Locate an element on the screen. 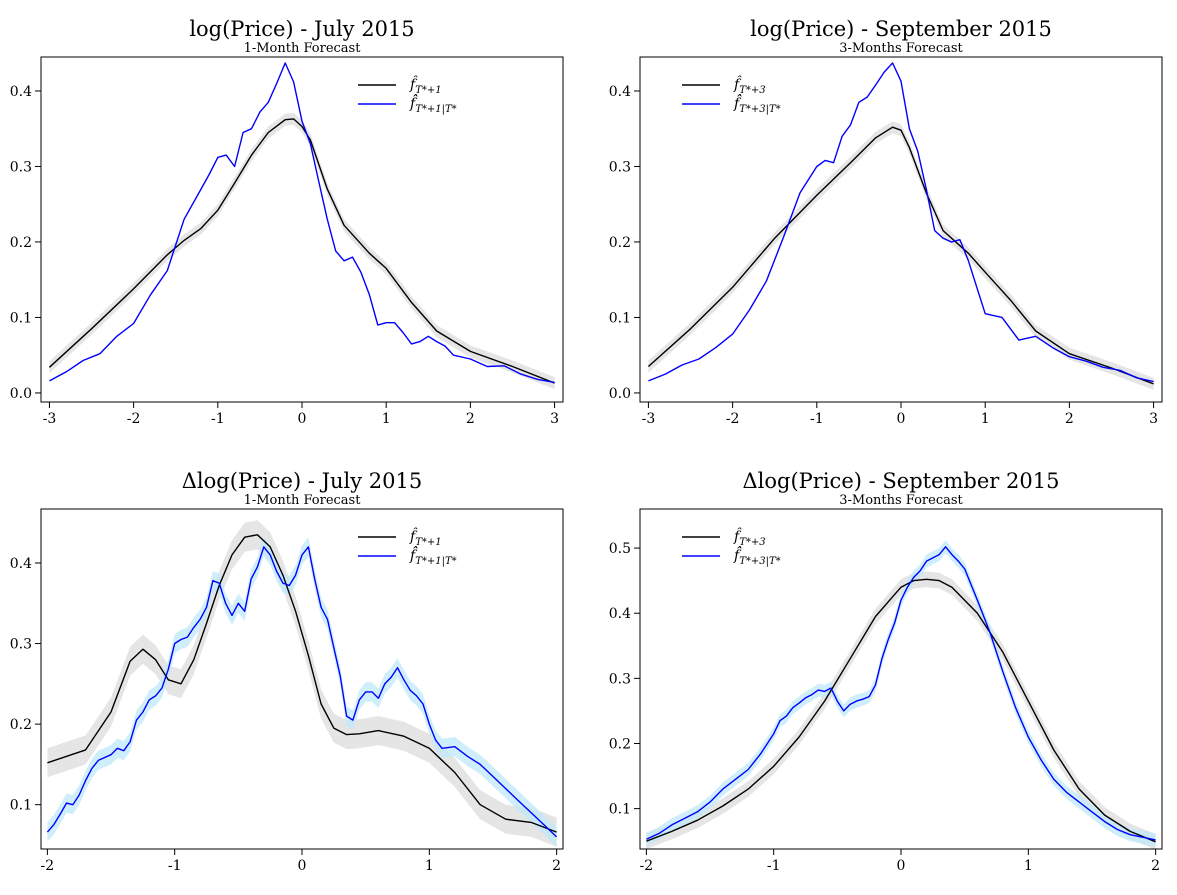 The height and width of the screenshot is (895, 1177). chart-title: Δlog(Price) - September 2015 is located at coordinates (901, 481).